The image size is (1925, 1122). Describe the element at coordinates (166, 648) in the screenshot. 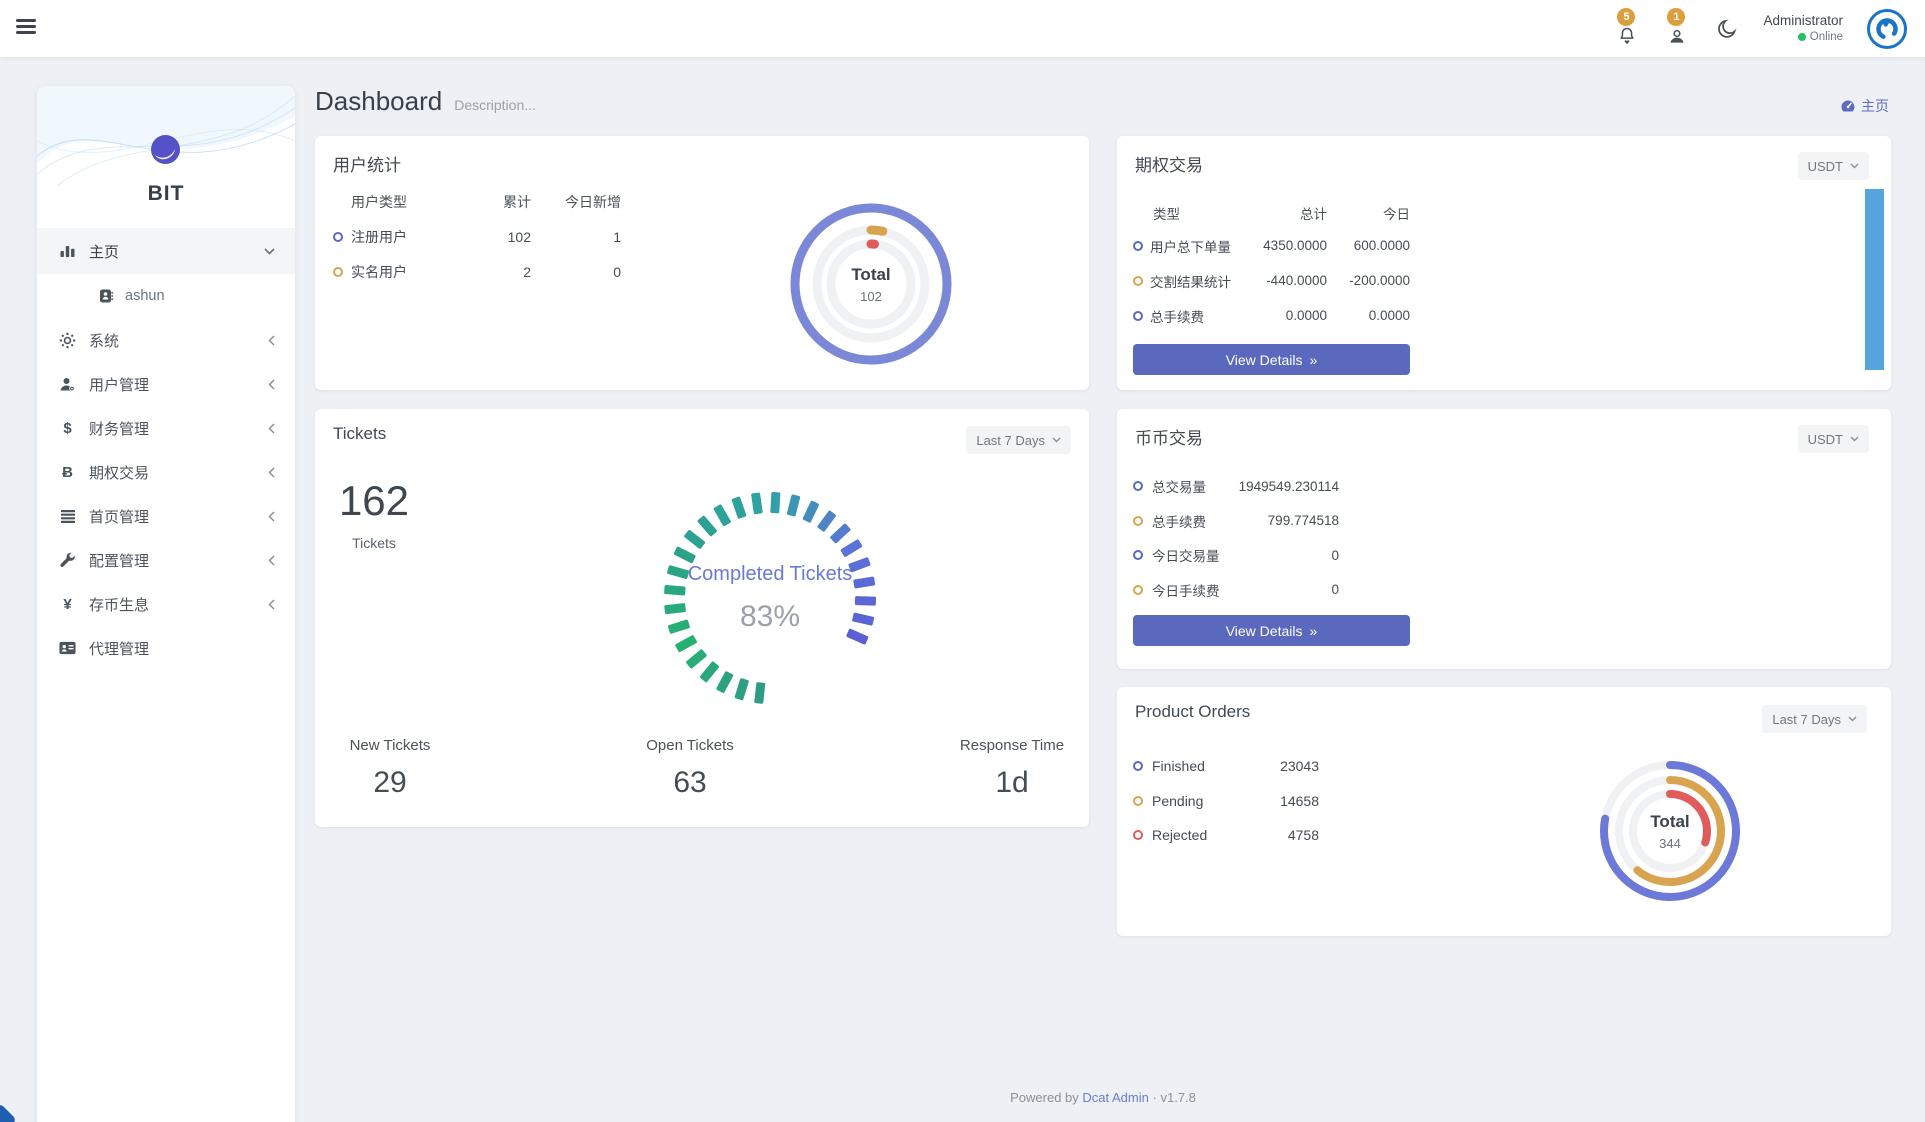

I see `sidebar-item-agent-management: 代理管理` at that location.